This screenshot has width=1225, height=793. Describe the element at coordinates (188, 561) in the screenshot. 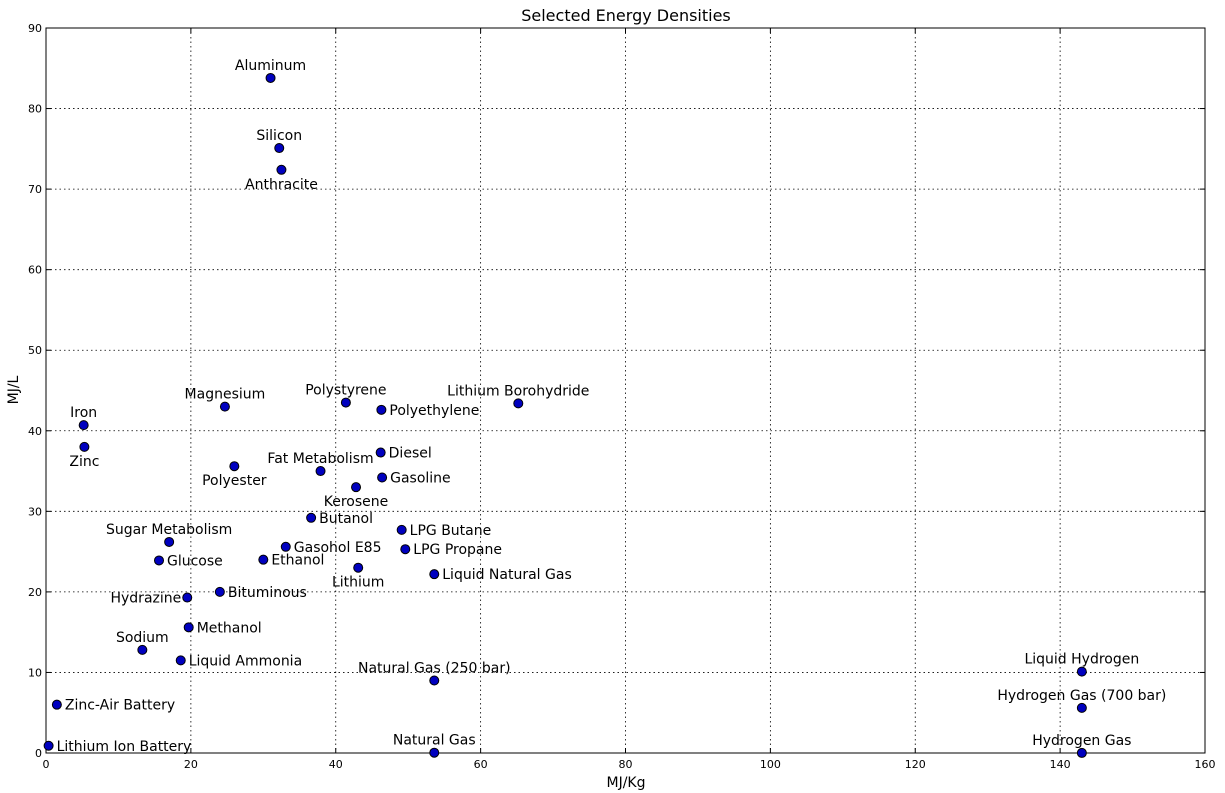

I see `data-point-group: Glucose` at that location.